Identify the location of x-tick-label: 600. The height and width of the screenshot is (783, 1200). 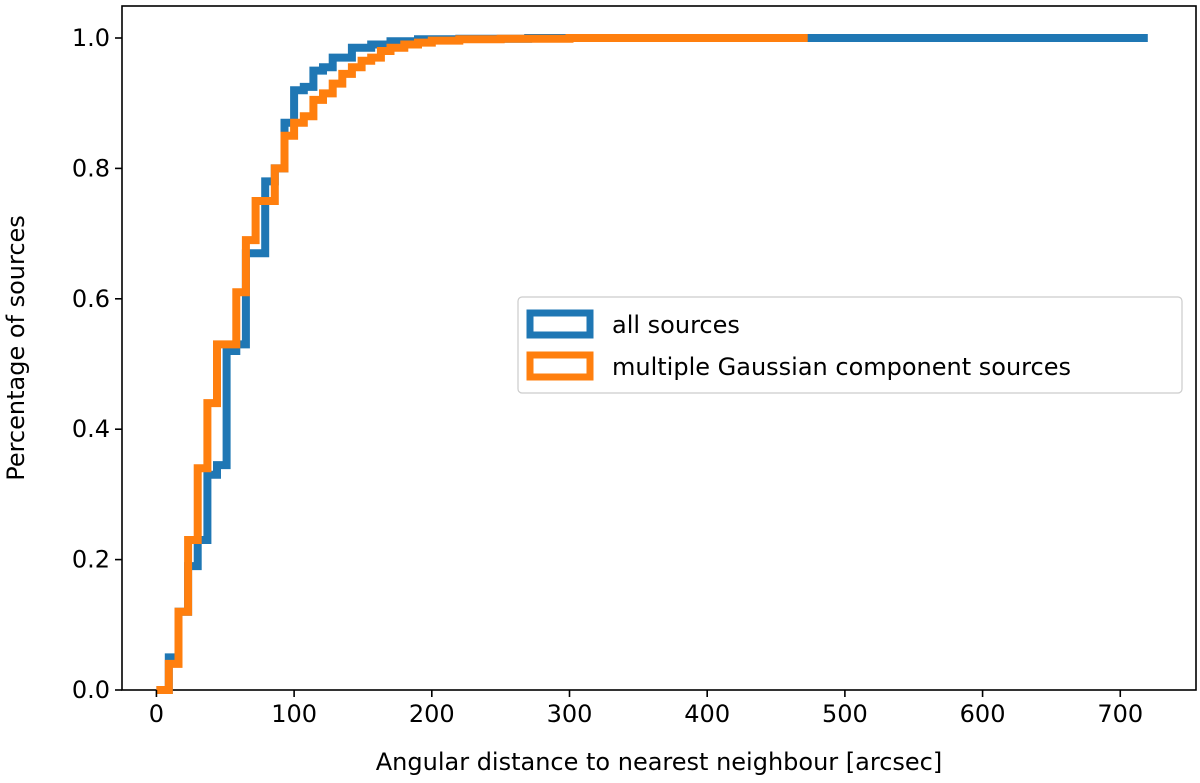
(983, 714).